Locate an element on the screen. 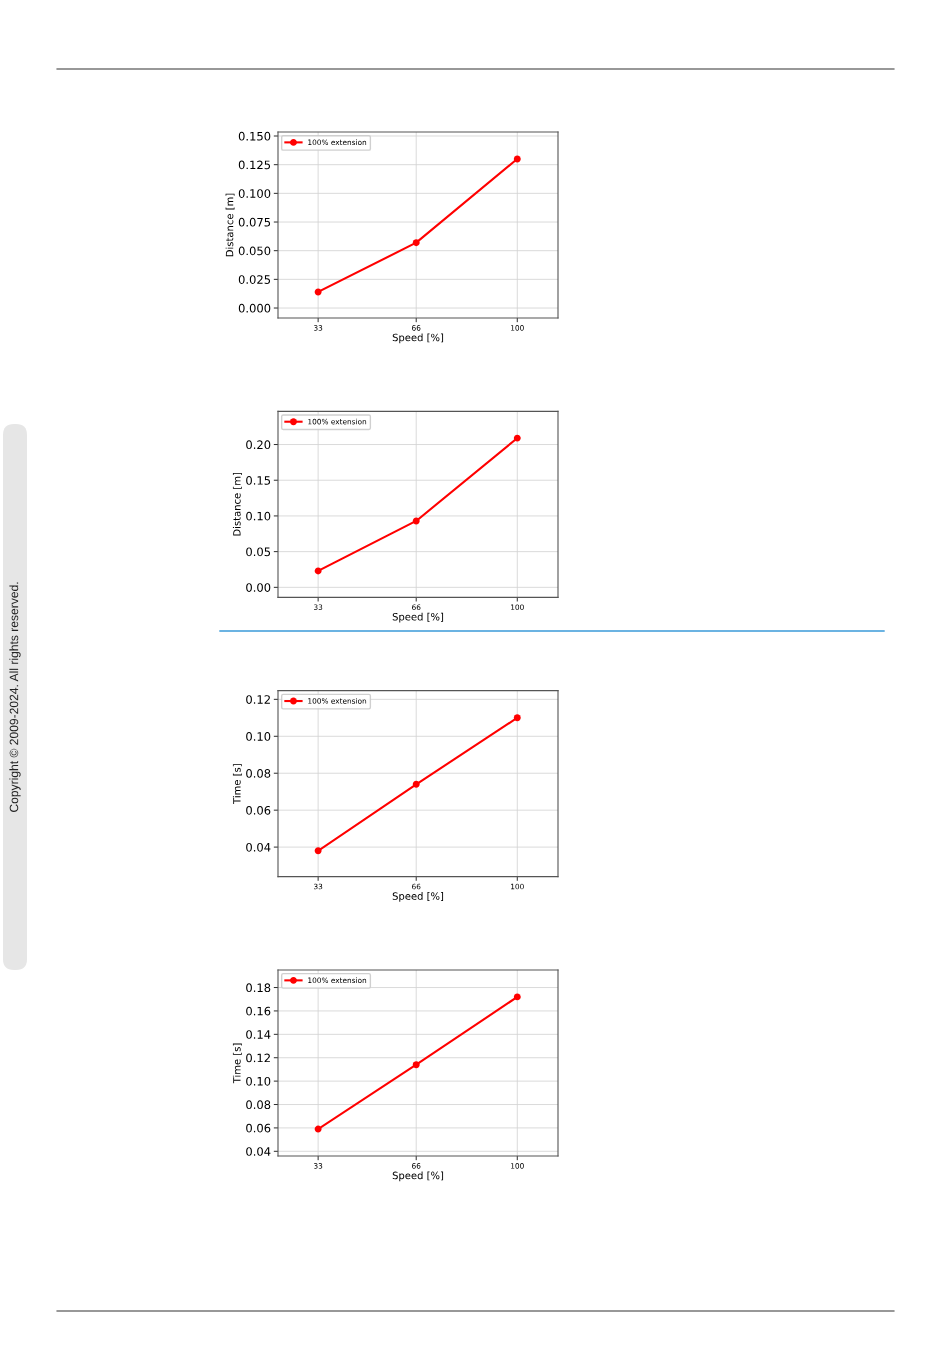  y-tick-label: 0.050 is located at coordinates (254, 251).